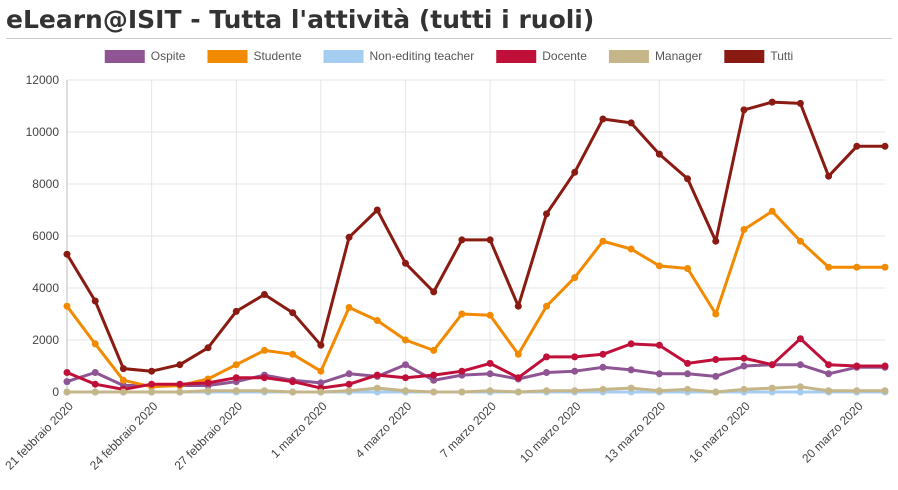 The width and height of the screenshot is (898, 490). I want to click on series-line-manager, so click(476, 389).